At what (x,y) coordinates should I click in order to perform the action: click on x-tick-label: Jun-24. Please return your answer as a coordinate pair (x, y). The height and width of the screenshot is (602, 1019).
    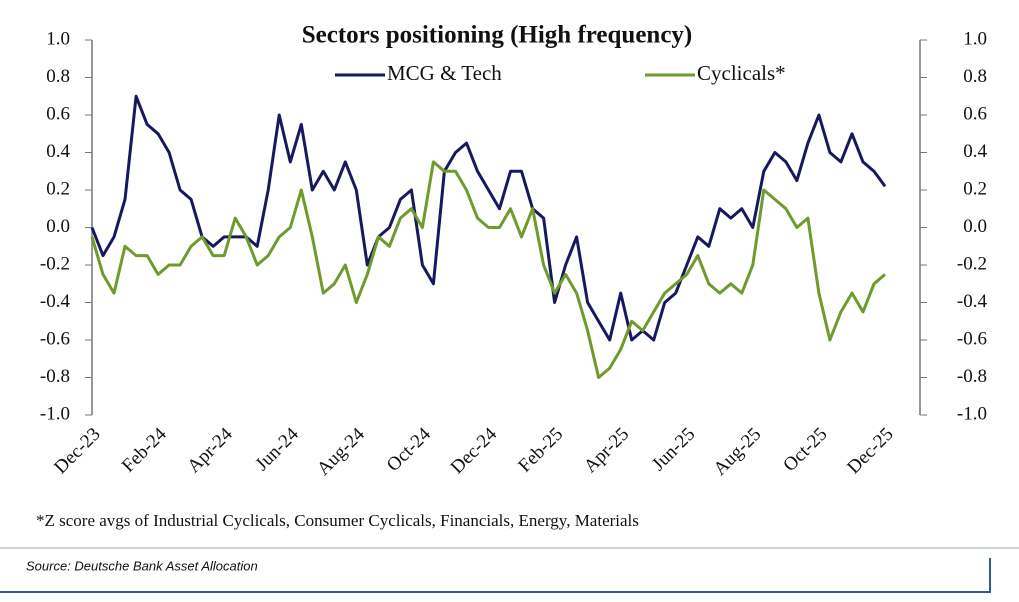
    Looking at the image, I should click on (277, 449).